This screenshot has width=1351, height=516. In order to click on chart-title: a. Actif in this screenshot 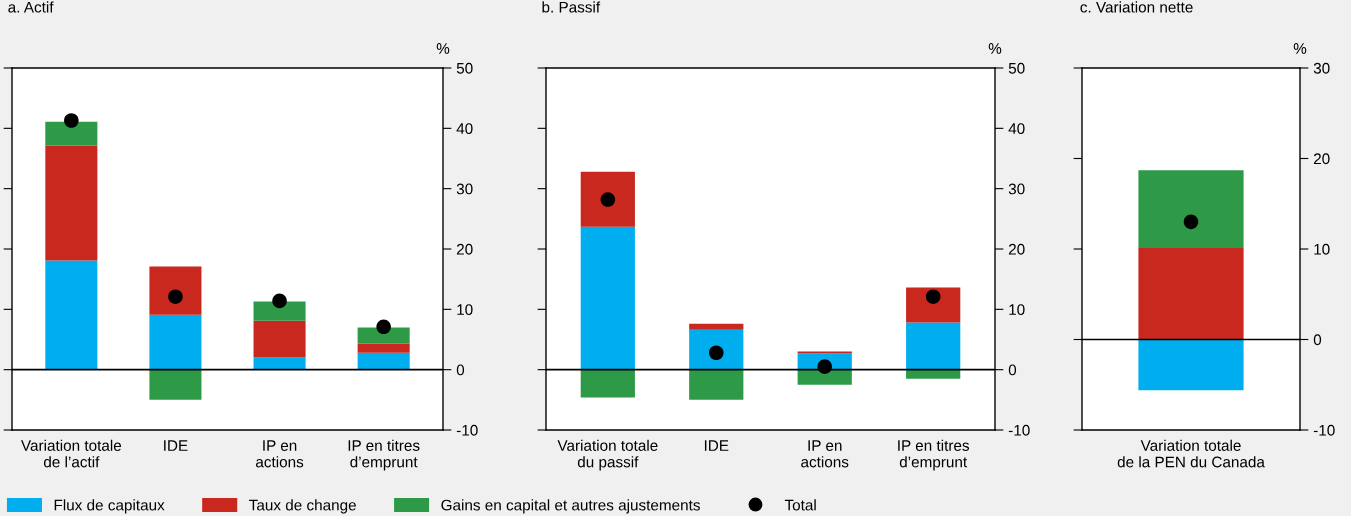, I will do `click(31, 7)`.